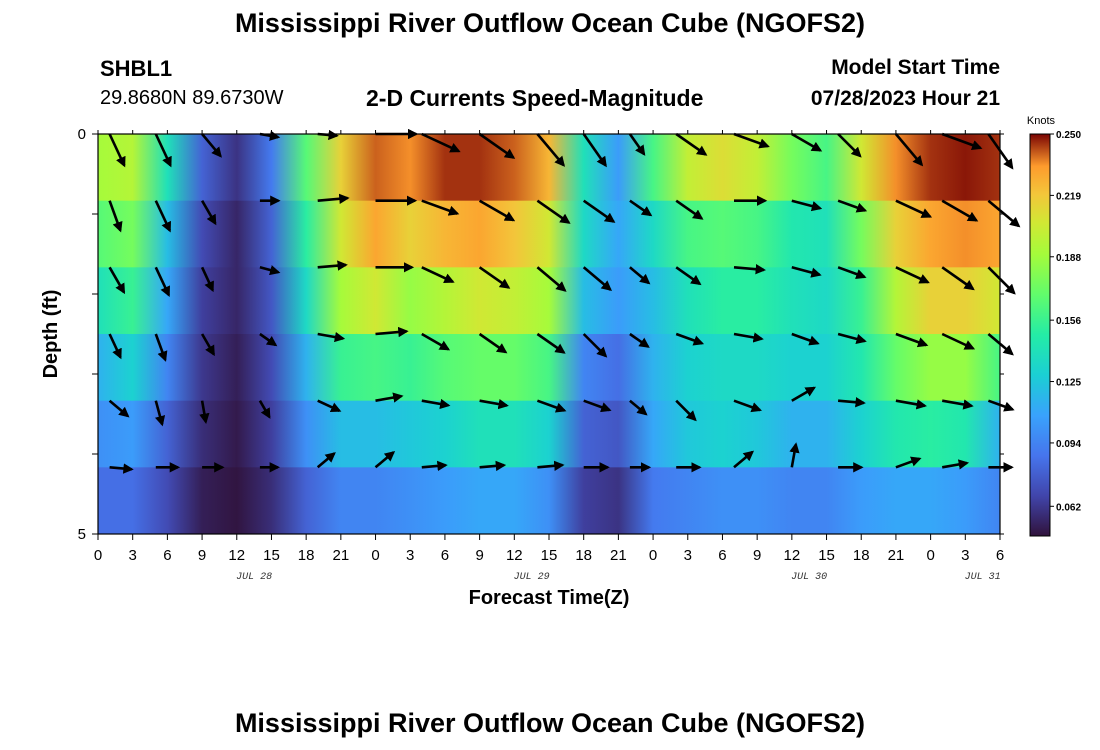 This screenshot has width=1100, height=750. Describe the element at coordinates (1068, 135) in the screenshot. I see `colorbar-tick-label: 0.250` at that location.